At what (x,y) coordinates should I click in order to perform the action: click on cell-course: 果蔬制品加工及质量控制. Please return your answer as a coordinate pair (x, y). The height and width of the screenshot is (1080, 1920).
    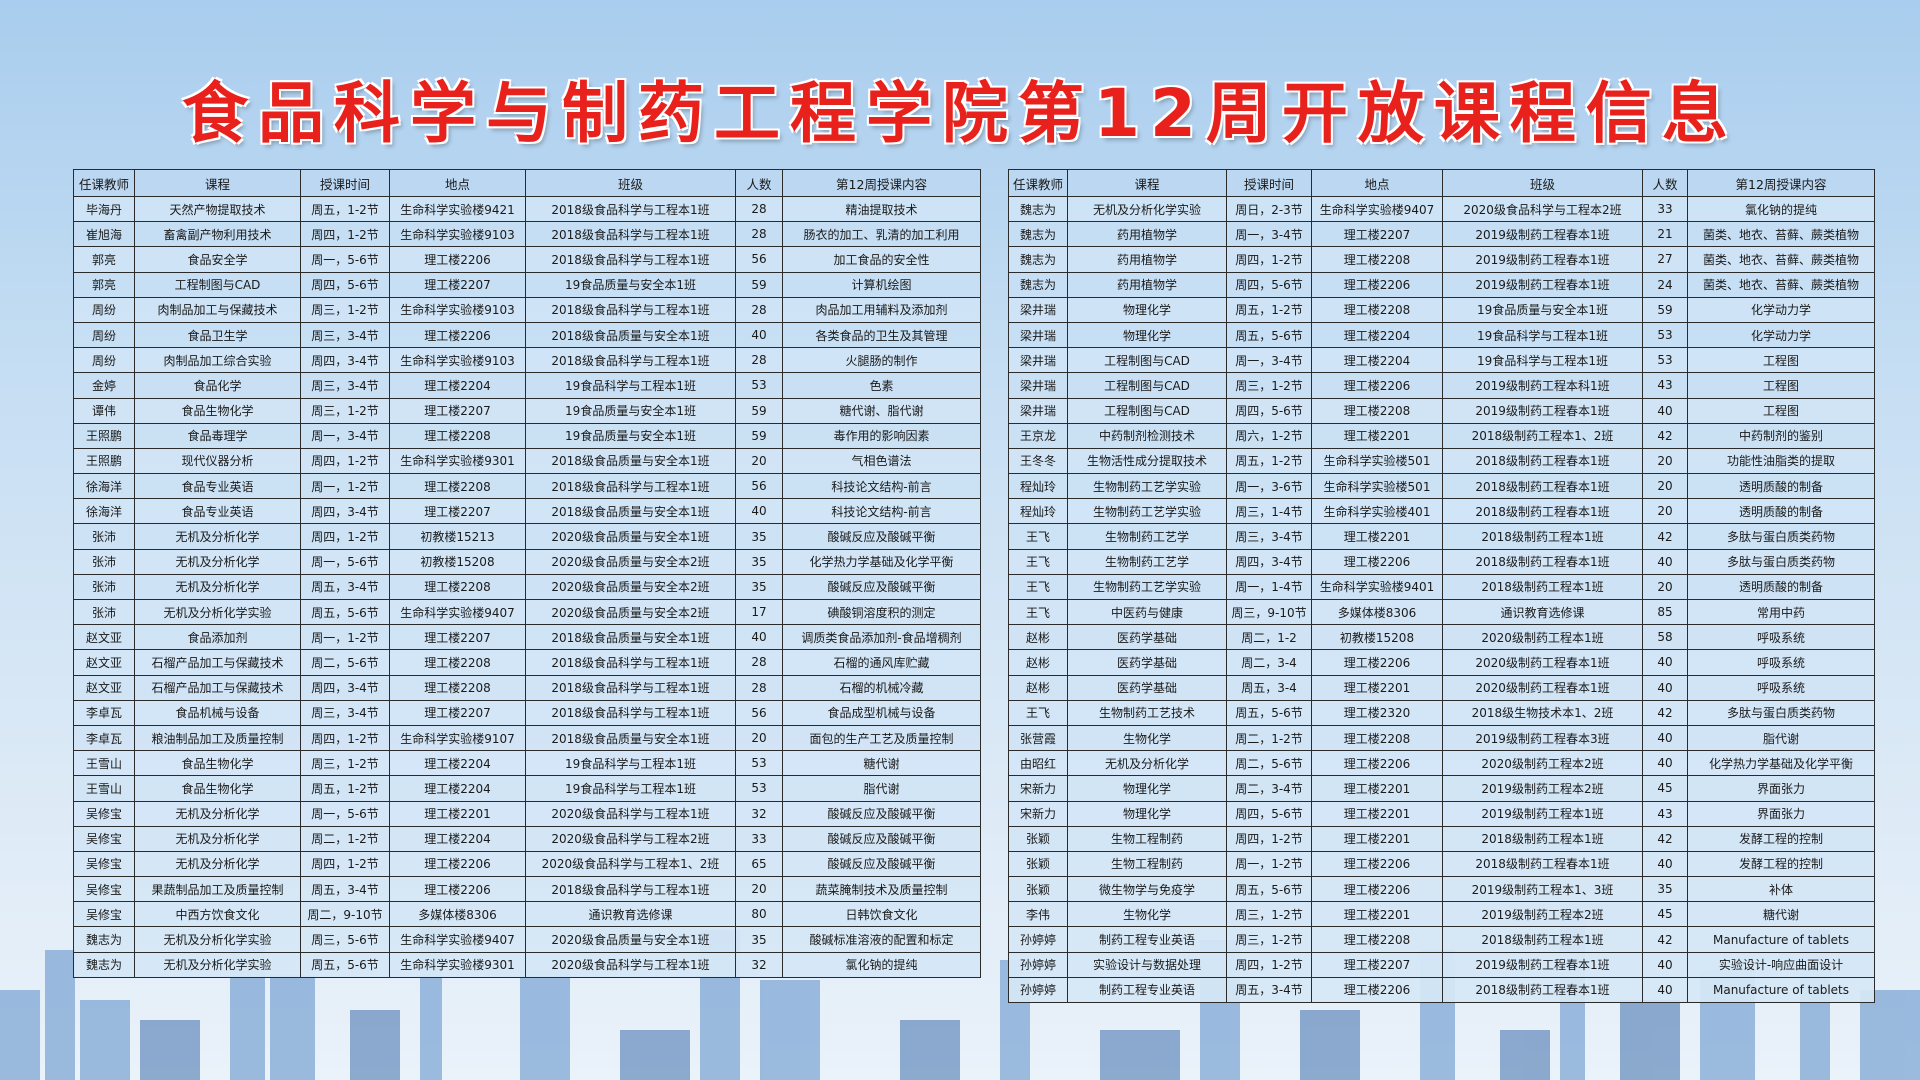
    Looking at the image, I should click on (217, 889).